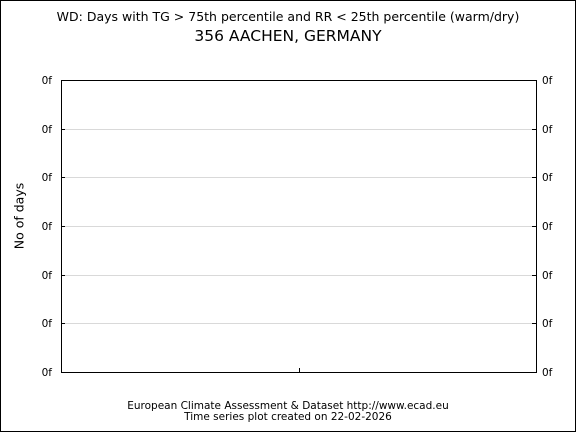  What do you see at coordinates (288, 36) in the screenshot?
I see `chart-subtitle: 356 AACHEN, GERMANY` at bounding box center [288, 36].